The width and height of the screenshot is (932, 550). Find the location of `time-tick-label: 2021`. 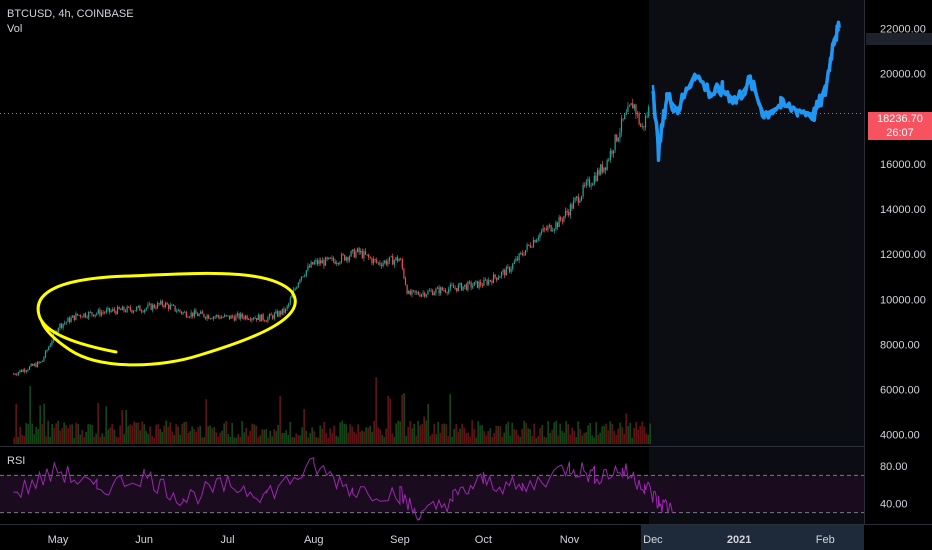

time-tick-label: 2021 is located at coordinates (739, 540).